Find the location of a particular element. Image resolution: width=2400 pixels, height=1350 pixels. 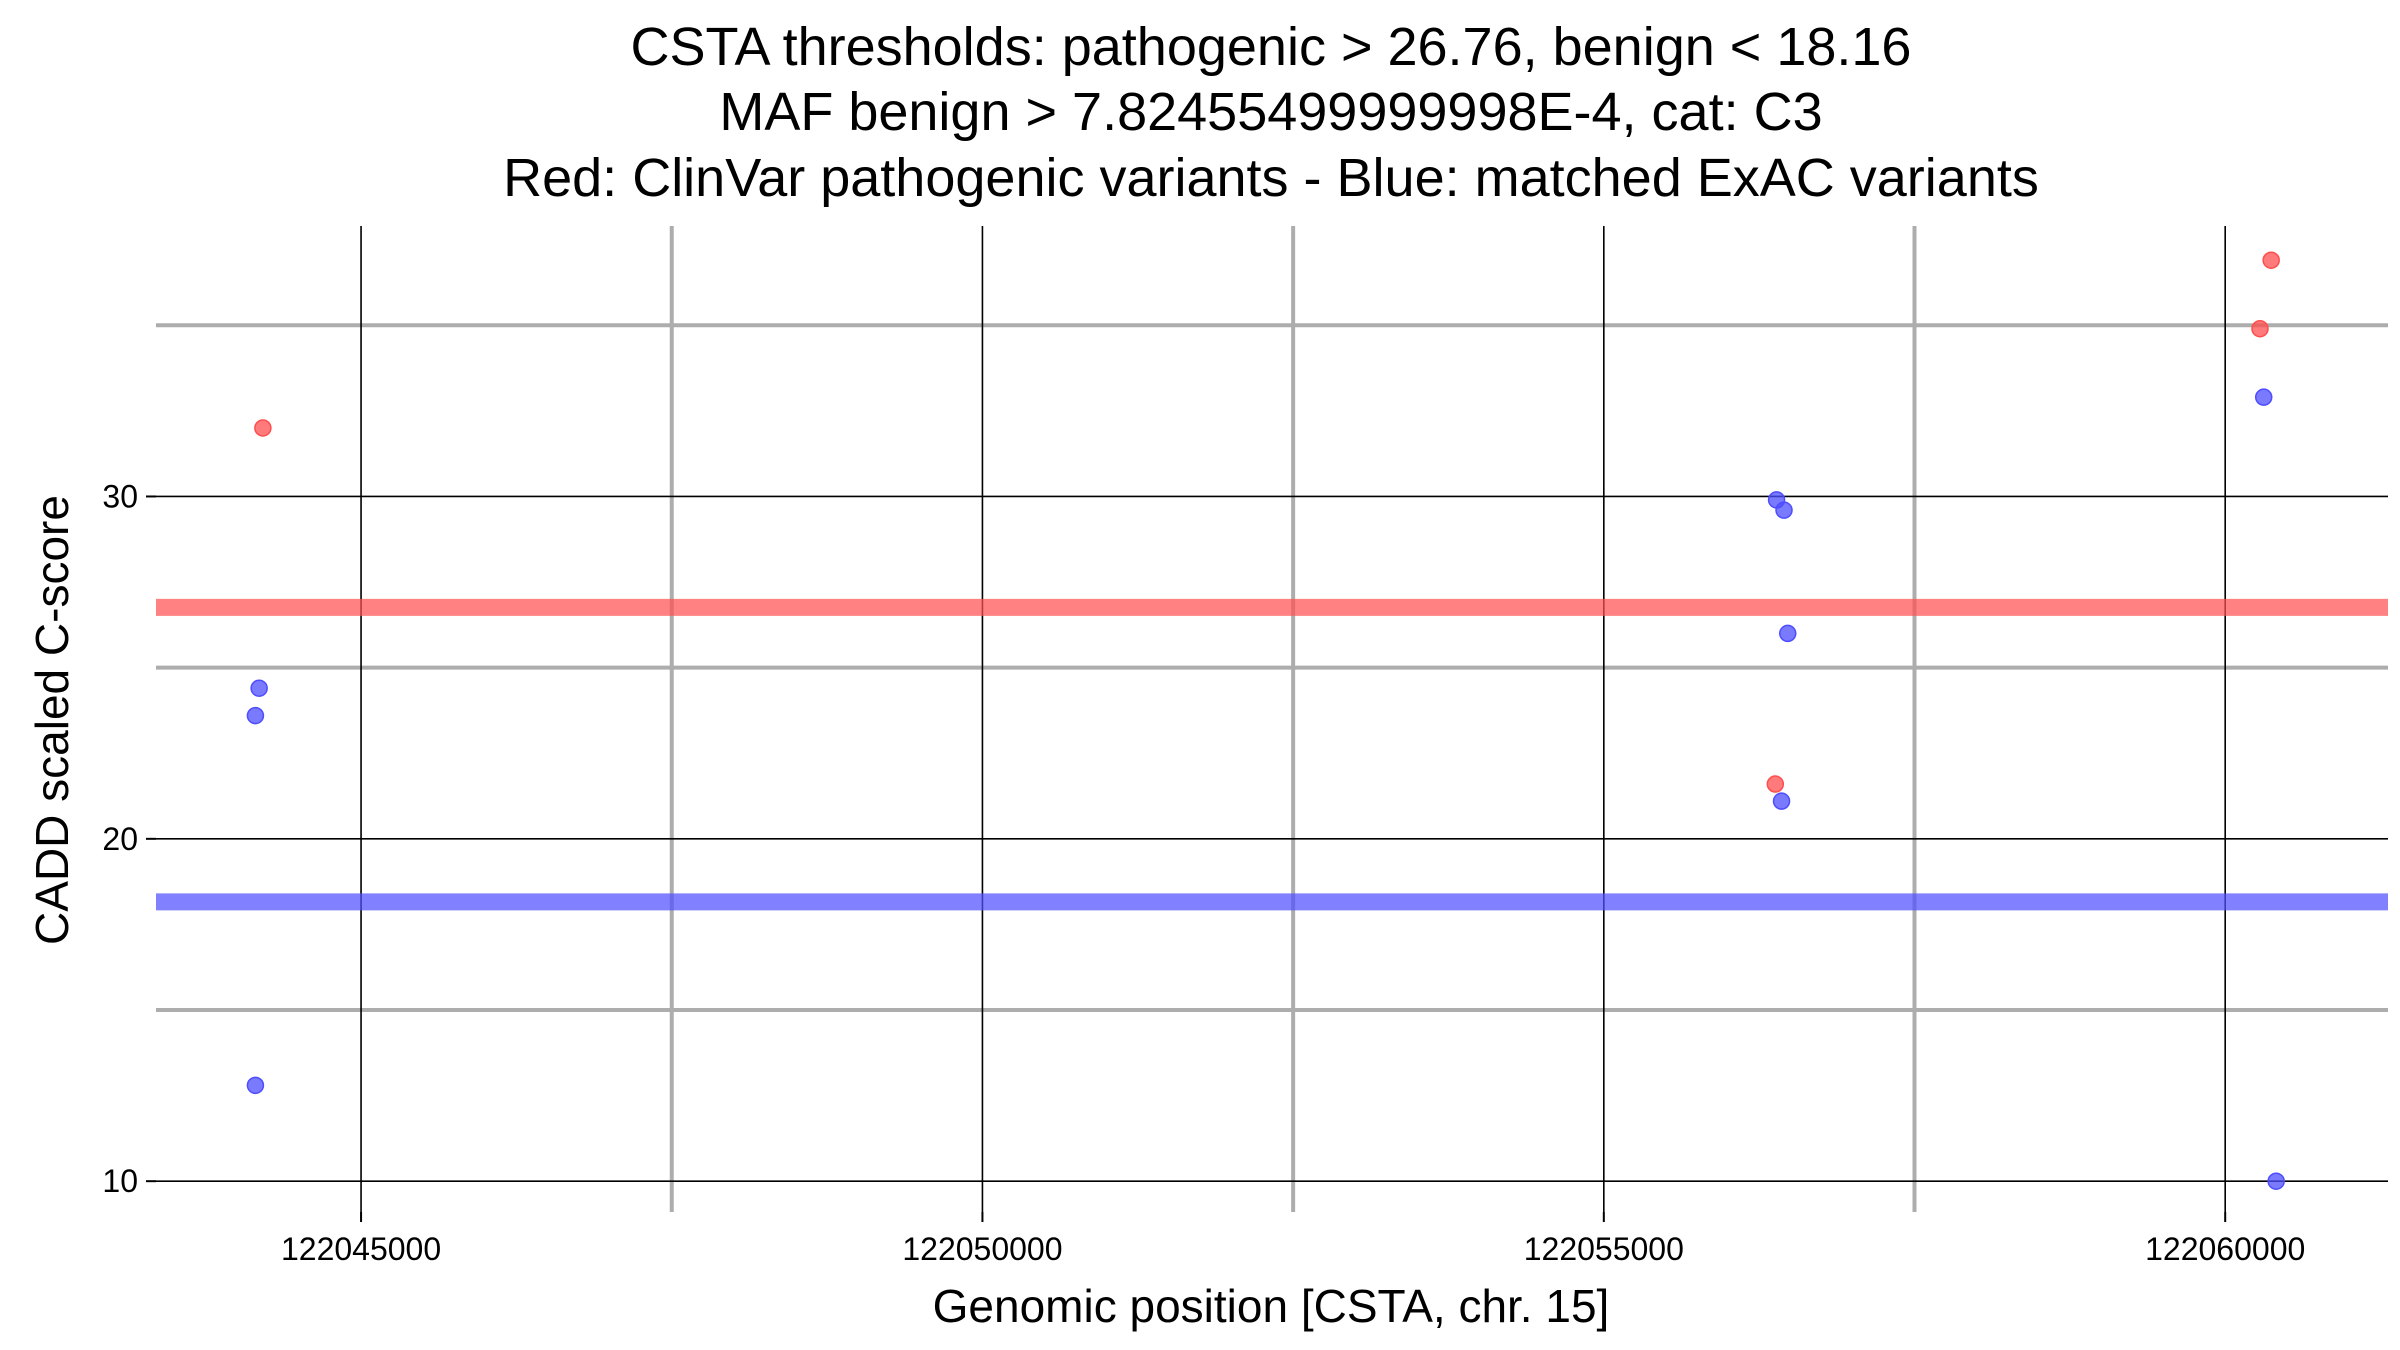

y-tick-label-1: 20 is located at coordinates (120, 839).